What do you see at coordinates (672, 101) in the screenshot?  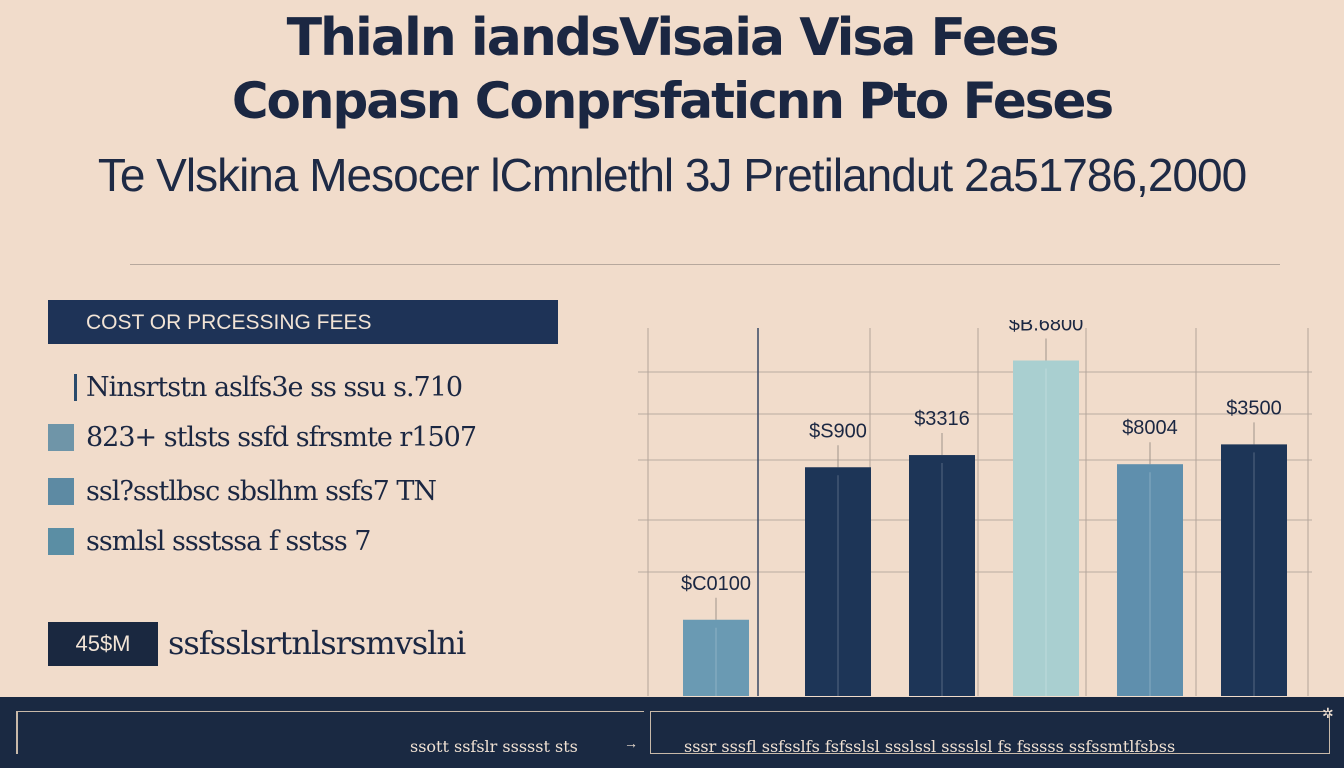 I see `title-line-2: Conpasn Conprsfaticnn Pto Feses` at bounding box center [672, 101].